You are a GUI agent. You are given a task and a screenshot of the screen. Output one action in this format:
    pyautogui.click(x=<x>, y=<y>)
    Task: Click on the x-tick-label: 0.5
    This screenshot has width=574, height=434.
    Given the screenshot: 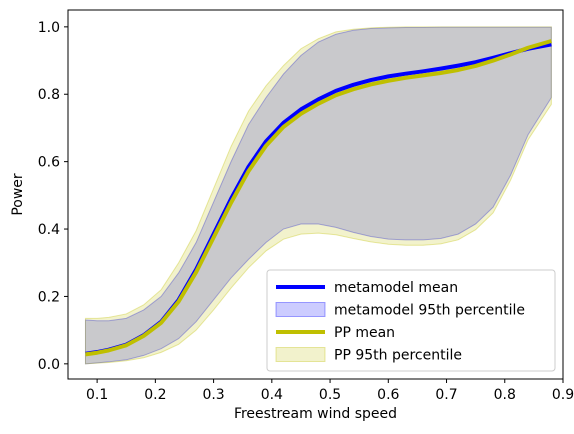 What is the action you would take?
    pyautogui.click(x=330, y=395)
    